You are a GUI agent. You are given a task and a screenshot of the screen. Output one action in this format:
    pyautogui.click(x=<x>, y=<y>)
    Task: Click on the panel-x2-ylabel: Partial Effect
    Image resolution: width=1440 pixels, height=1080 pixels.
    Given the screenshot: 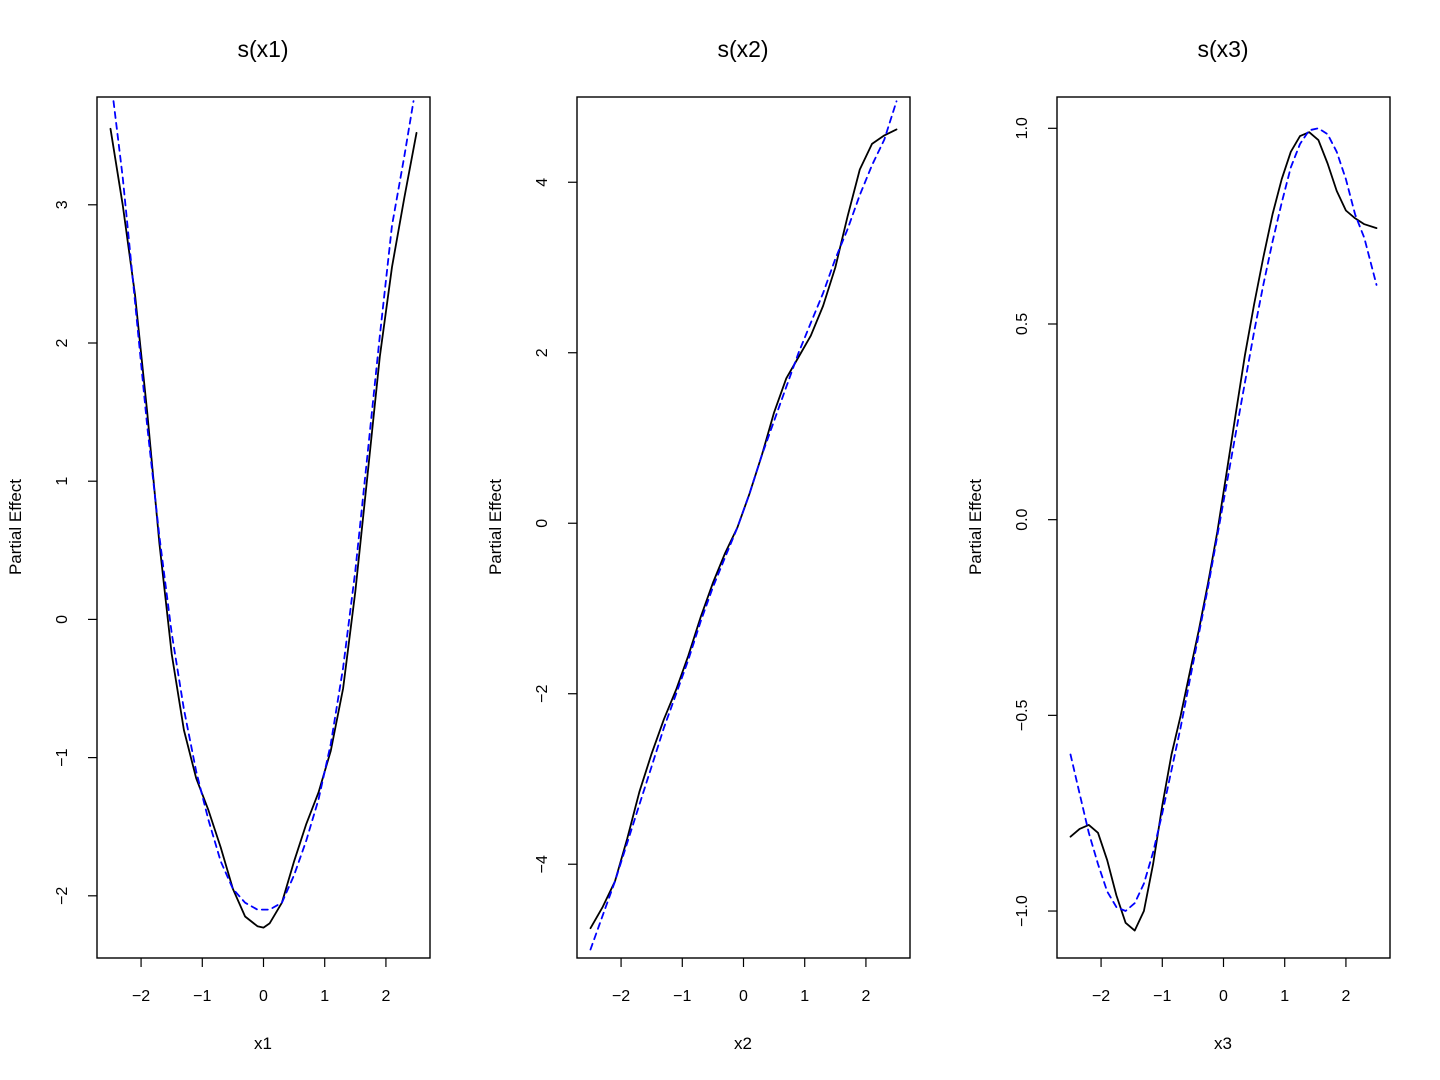 What is the action you would take?
    pyautogui.click(x=495, y=527)
    